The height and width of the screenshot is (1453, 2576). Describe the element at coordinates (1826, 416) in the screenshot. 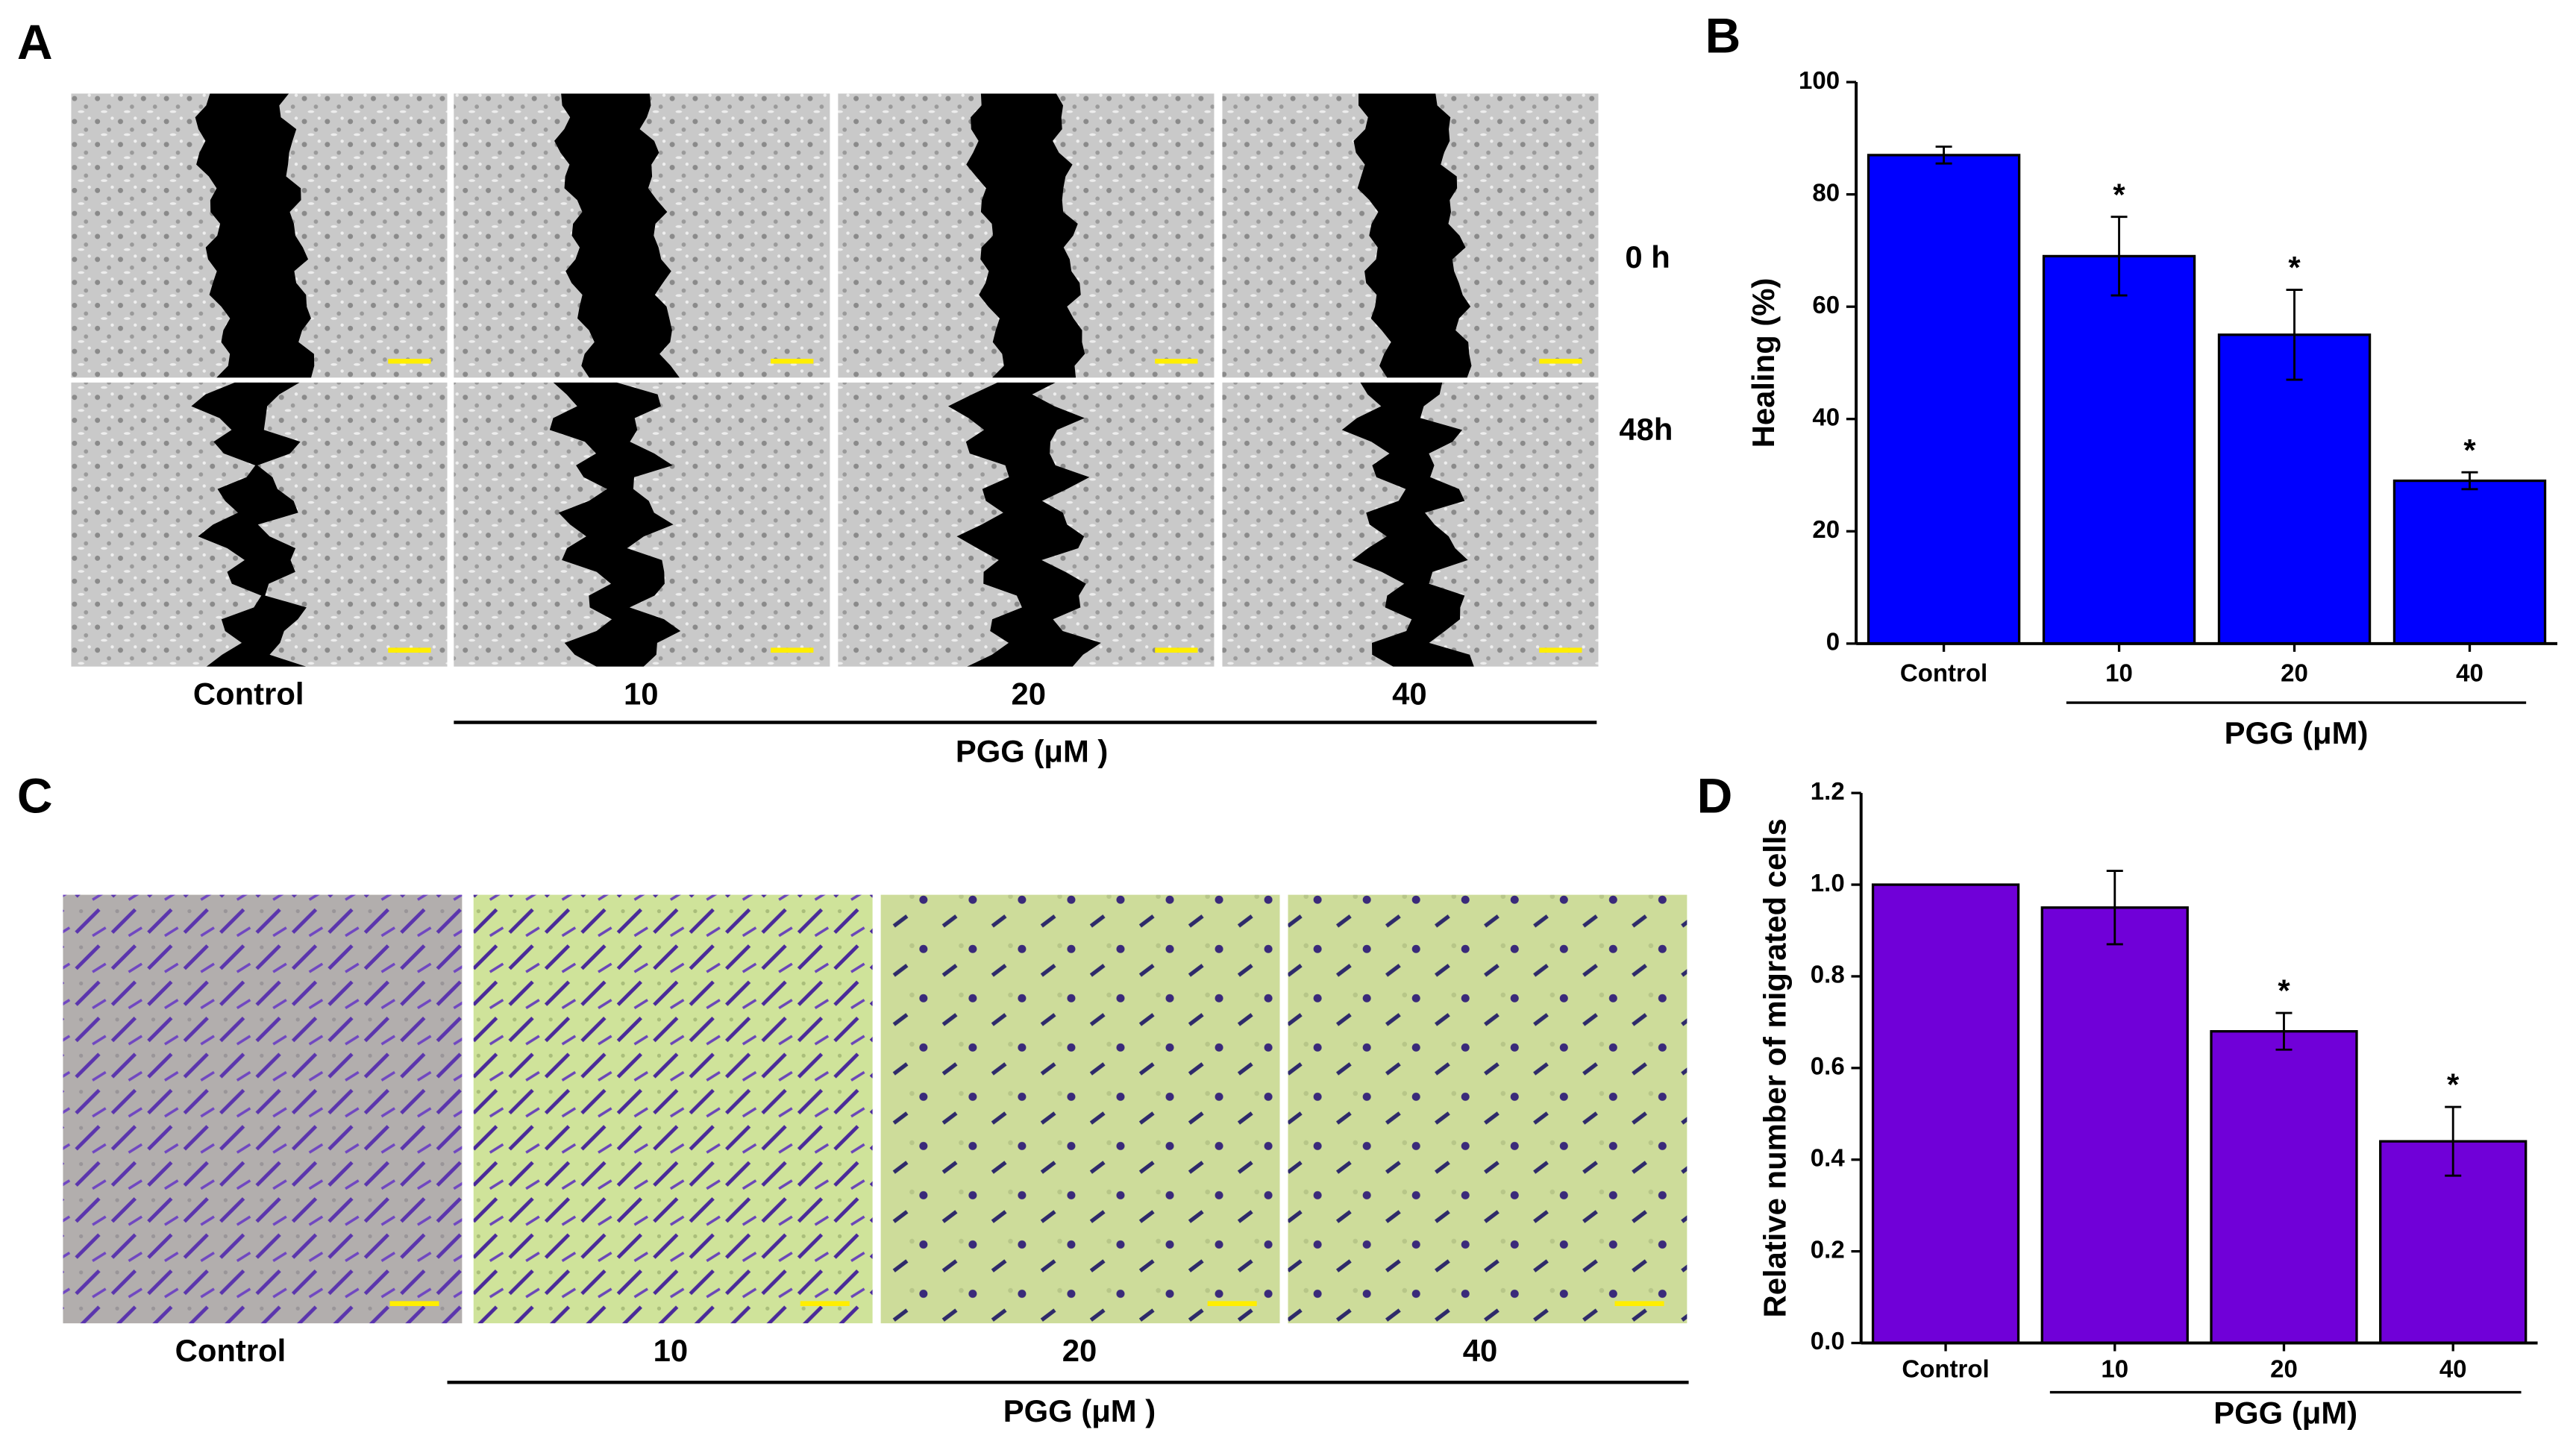

I see `y-tick-label: 40` at that location.